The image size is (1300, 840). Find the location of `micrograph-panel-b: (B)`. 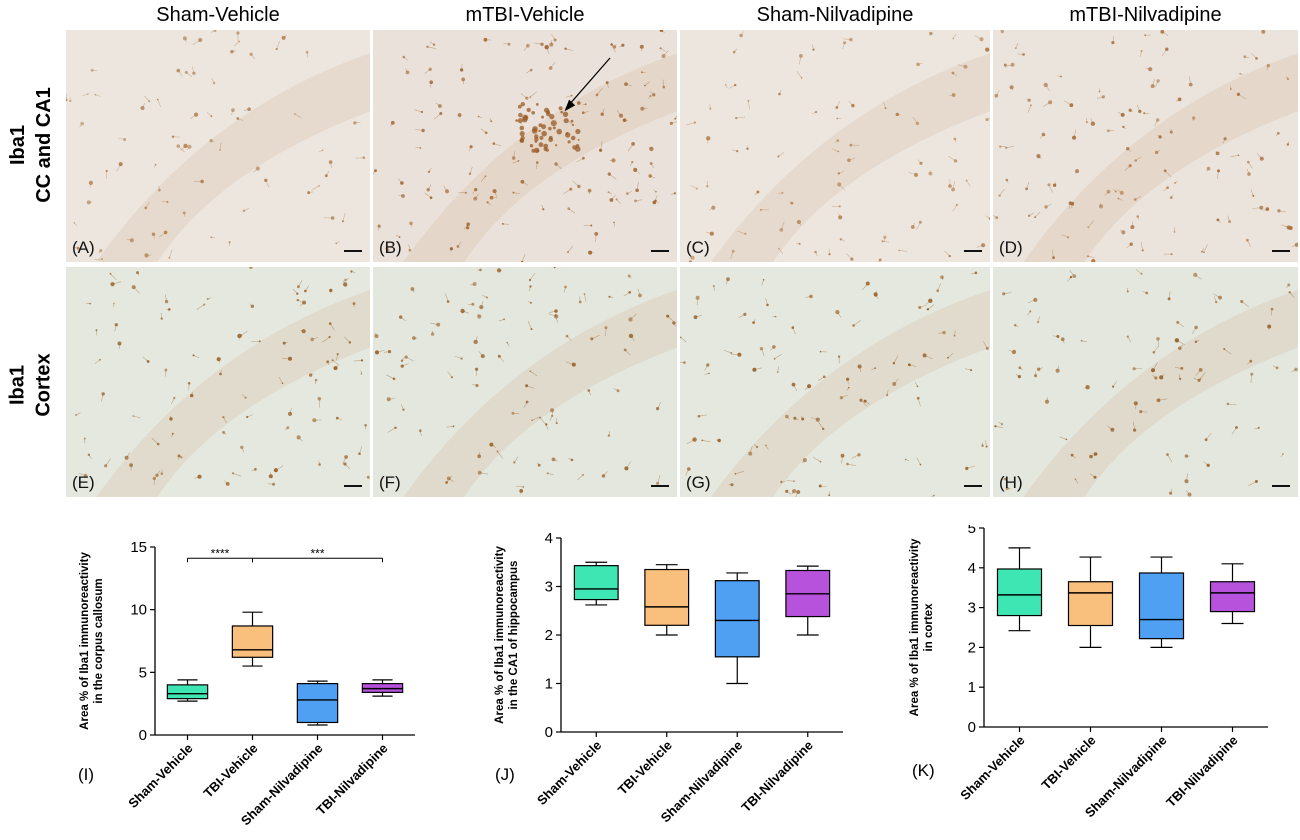

micrograph-panel-b: (B) is located at coordinates (525, 146).